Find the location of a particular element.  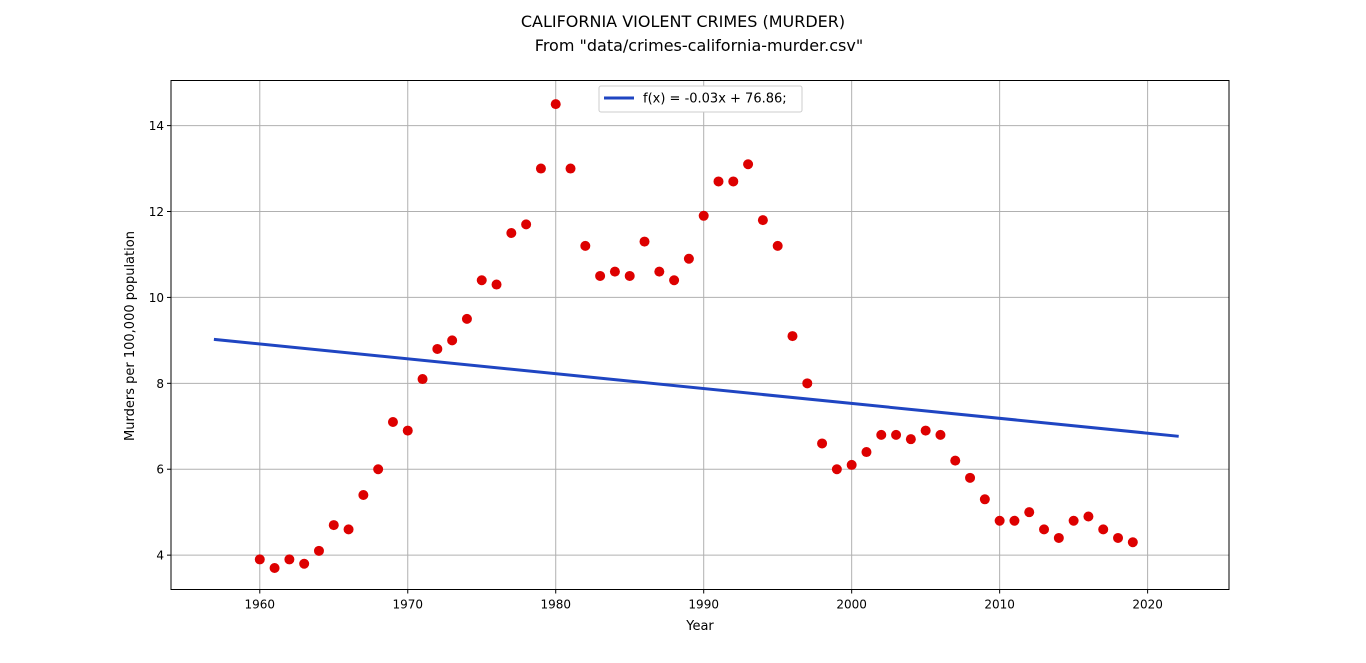

y-tick-label: 8 is located at coordinates (160, 384).